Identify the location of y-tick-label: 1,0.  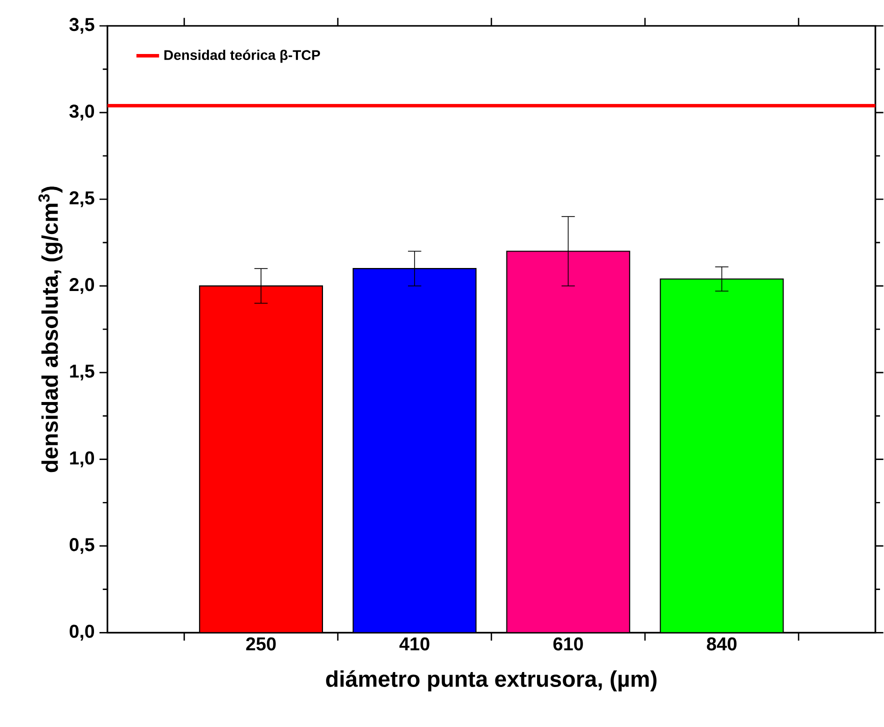
(82, 459).